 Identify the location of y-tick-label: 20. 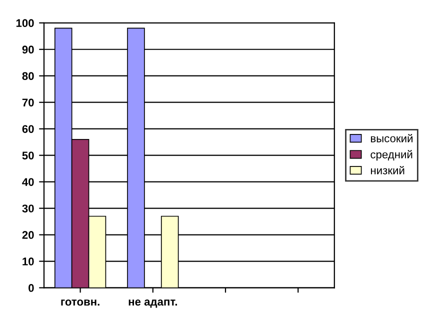
(28, 235).